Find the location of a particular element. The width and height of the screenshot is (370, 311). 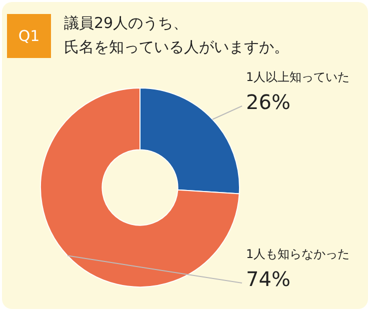

text: Q1 is located at coordinates (29, 36).